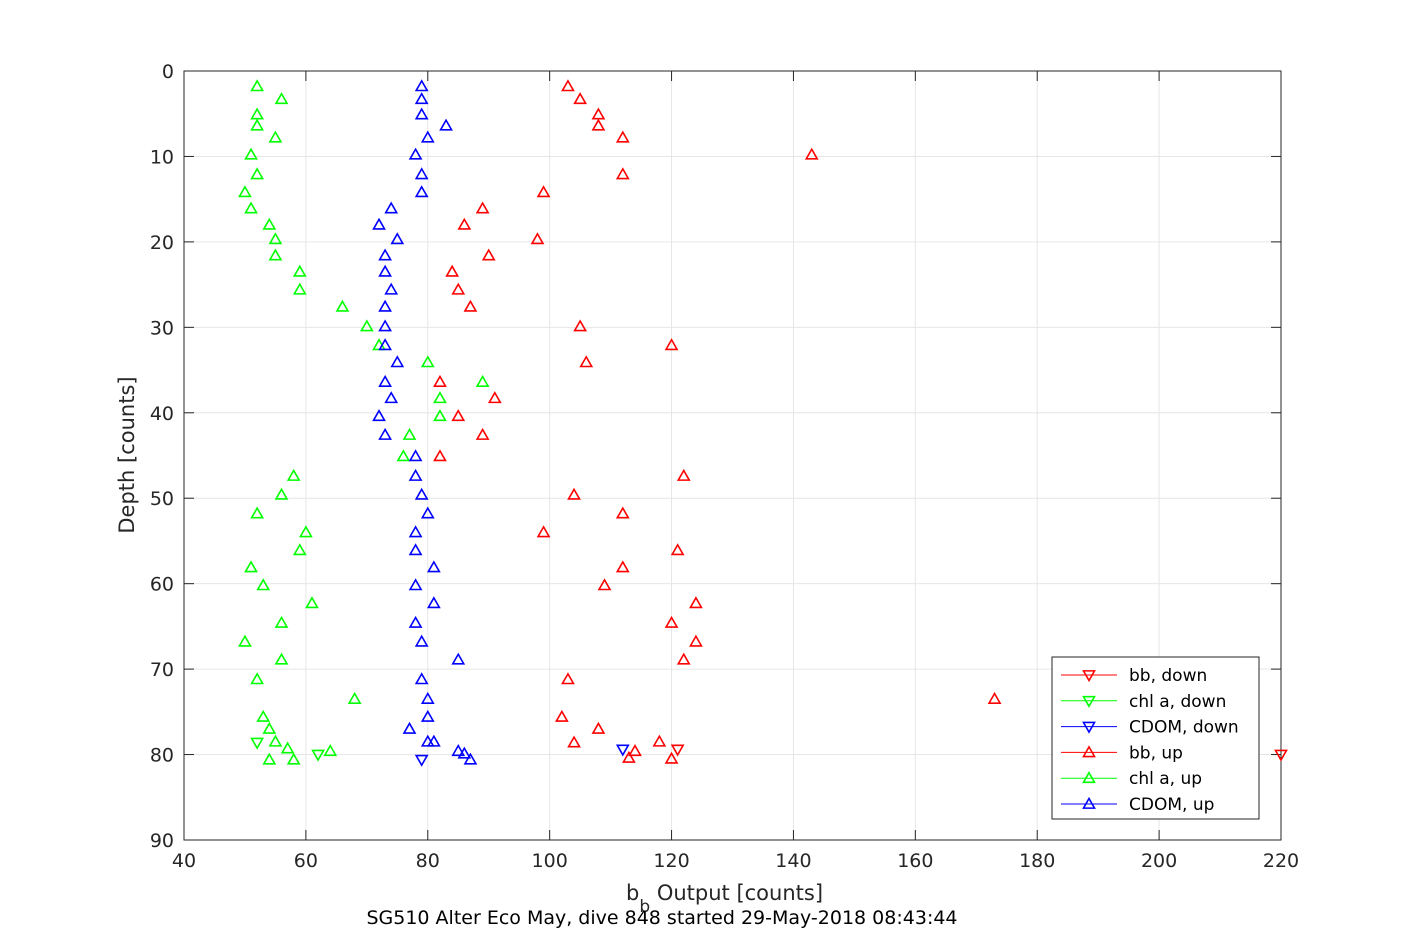 The height and width of the screenshot is (945, 1417). I want to click on y-tick-label: 50, so click(162, 499).